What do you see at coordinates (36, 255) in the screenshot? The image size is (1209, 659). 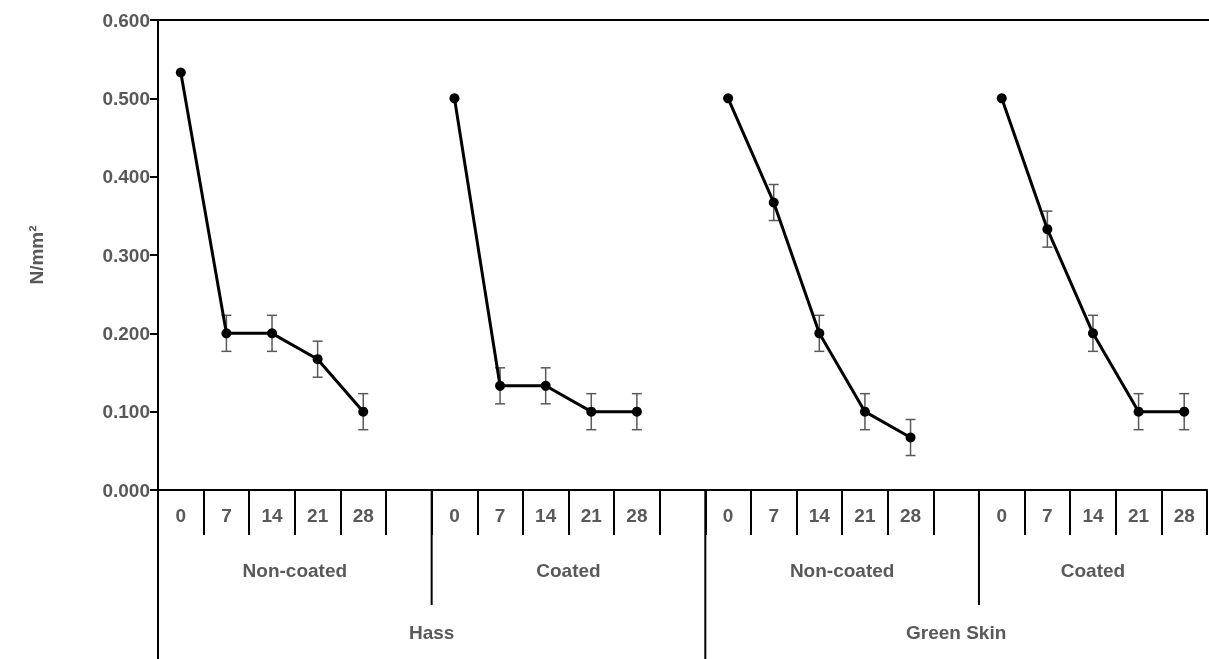 I see `y-axis-title: N/mm²` at bounding box center [36, 255].